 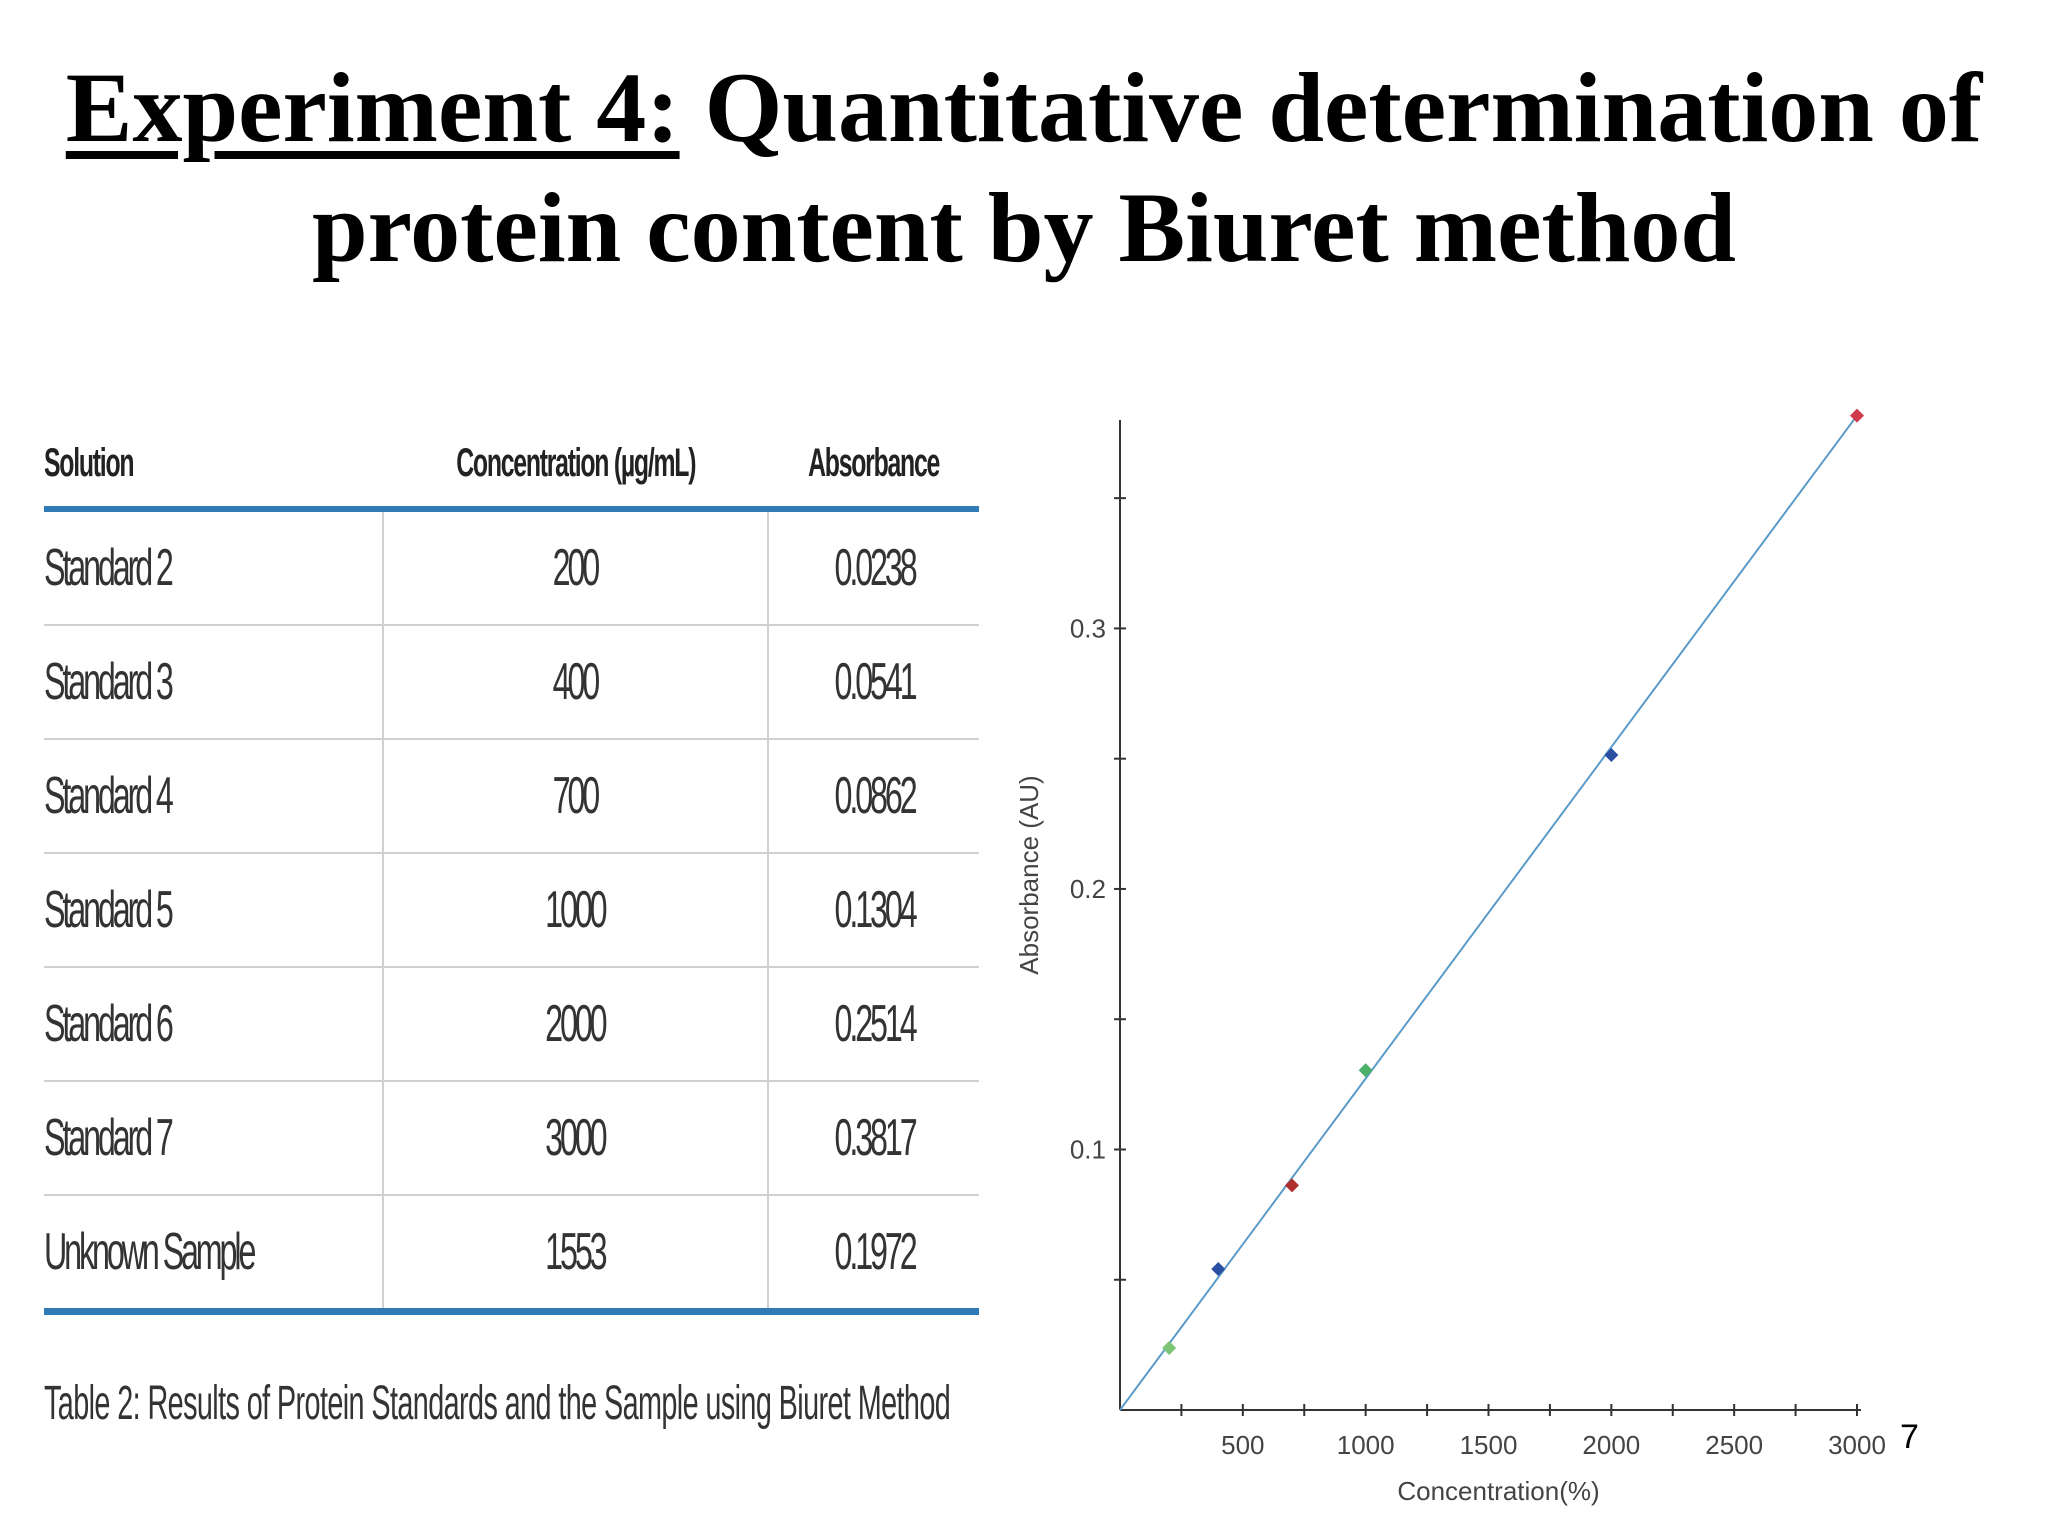 I want to click on cell-solution: Standard 5, so click(x=214, y=910).